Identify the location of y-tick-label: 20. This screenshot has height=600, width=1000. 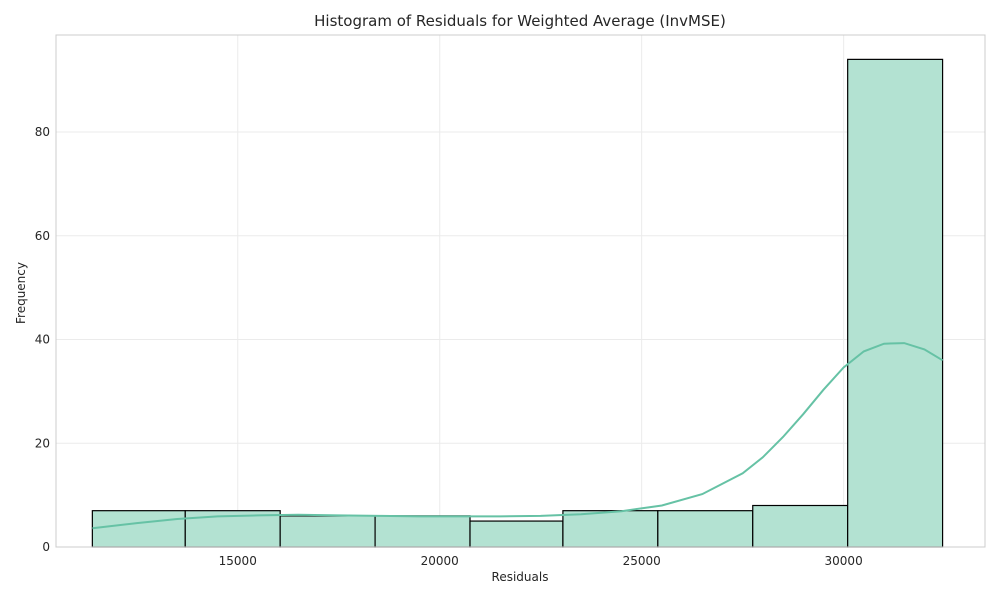
(42, 443).